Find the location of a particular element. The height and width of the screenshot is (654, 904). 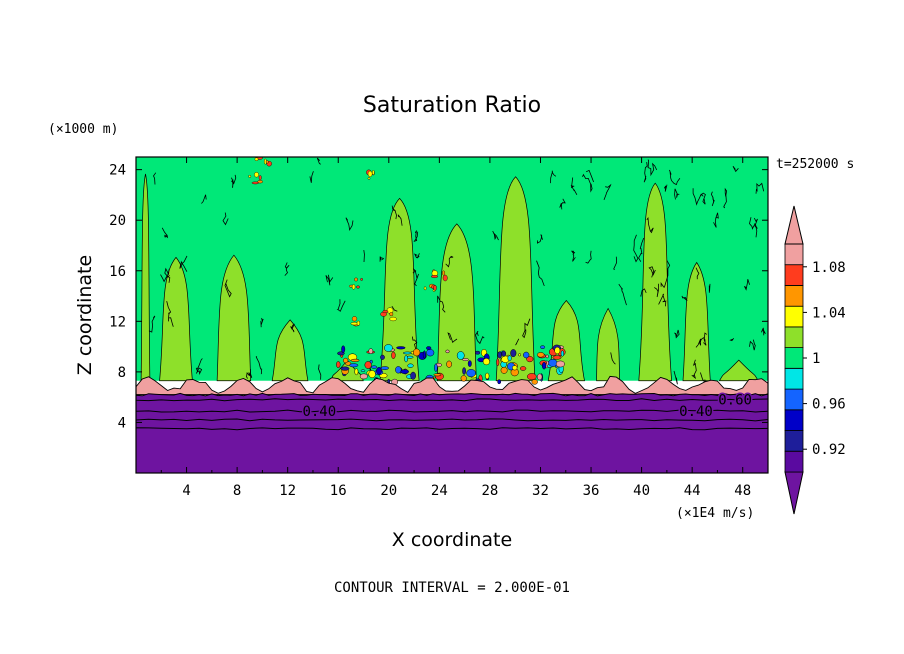

colorbar-under-arrow is located at coordinates (794, 493).